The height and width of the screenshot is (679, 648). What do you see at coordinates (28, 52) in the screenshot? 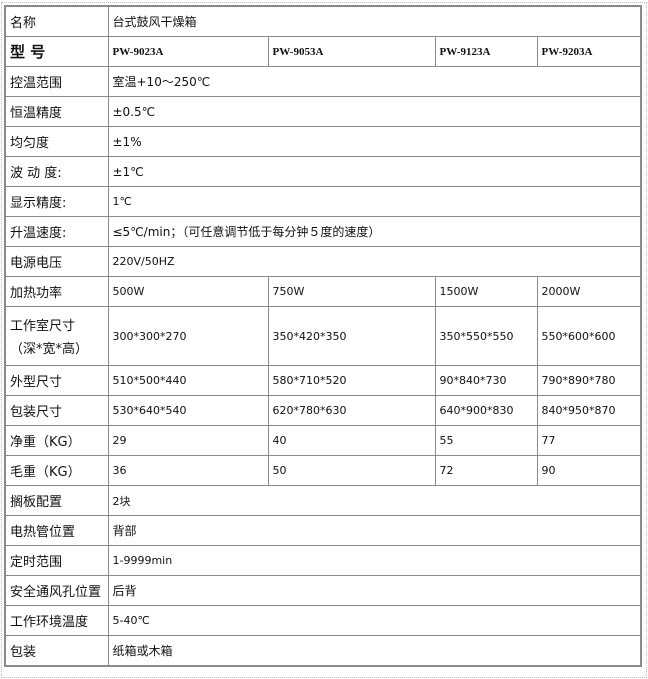
I see `row-label-text: 型 号` at bounding box center [28, 52].